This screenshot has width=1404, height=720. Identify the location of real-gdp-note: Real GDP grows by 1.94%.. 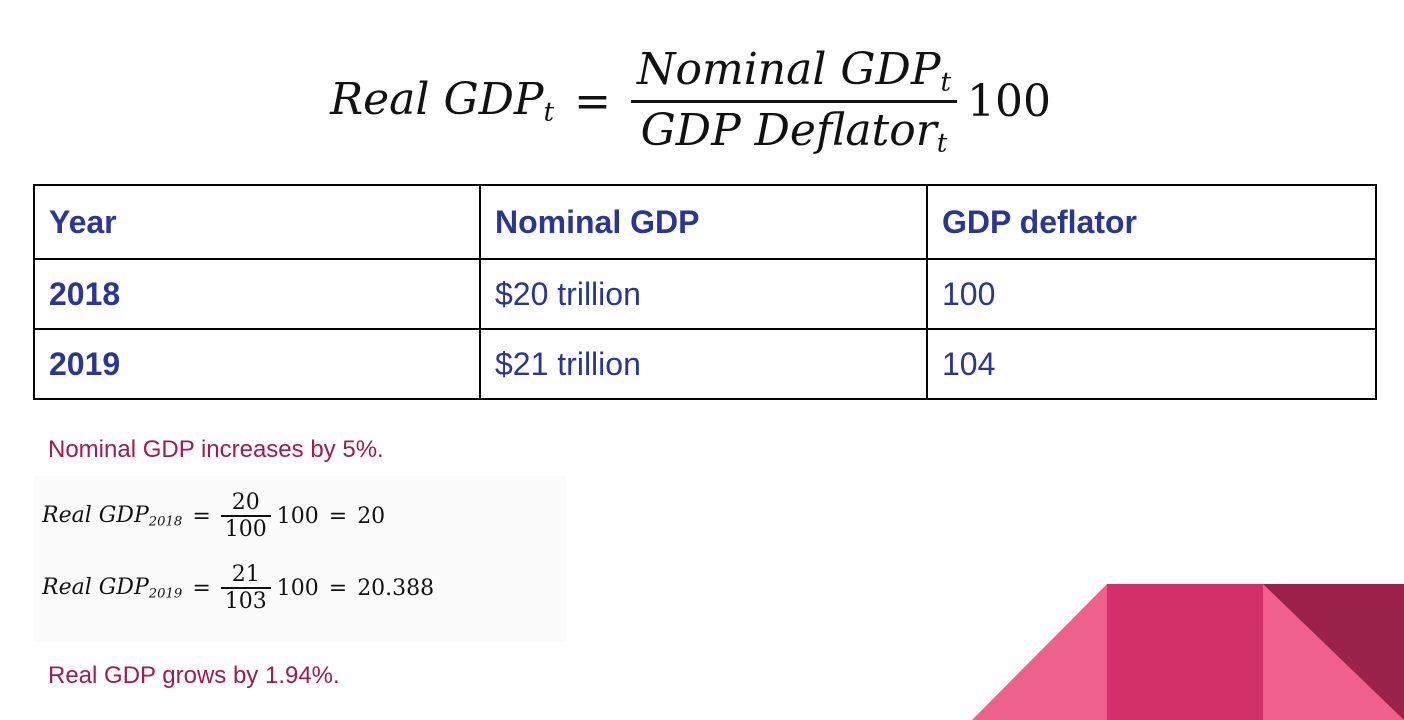
(194, 675).